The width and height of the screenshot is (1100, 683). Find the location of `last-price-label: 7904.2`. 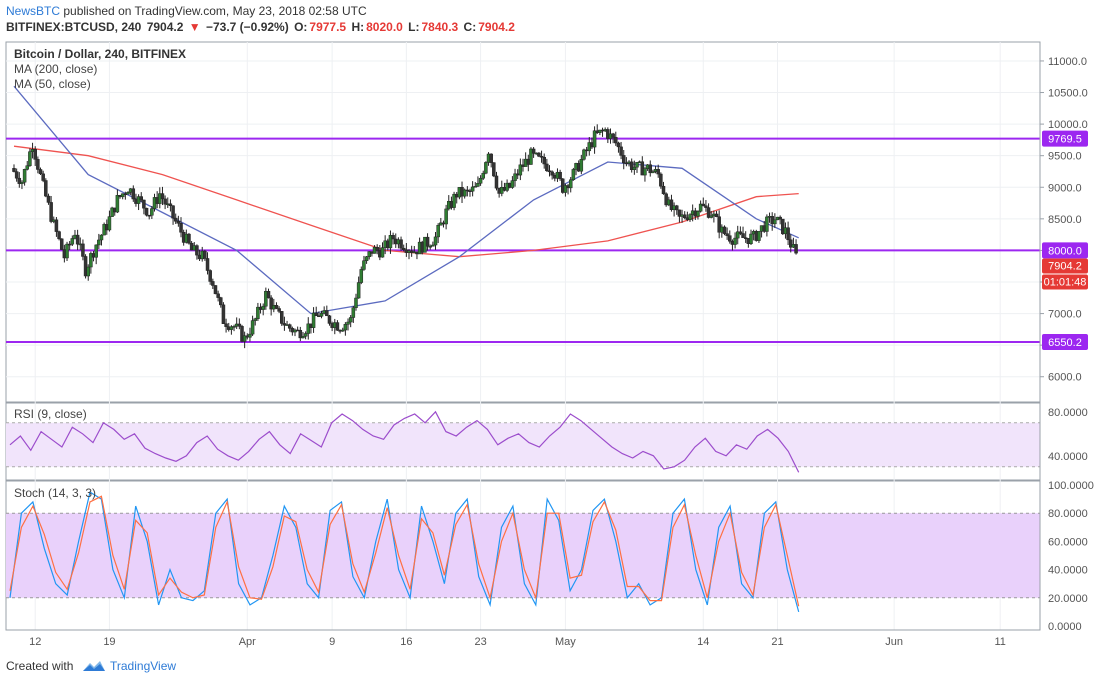

last-price-label: 7904.2 is located at coordinates (1065, 266).